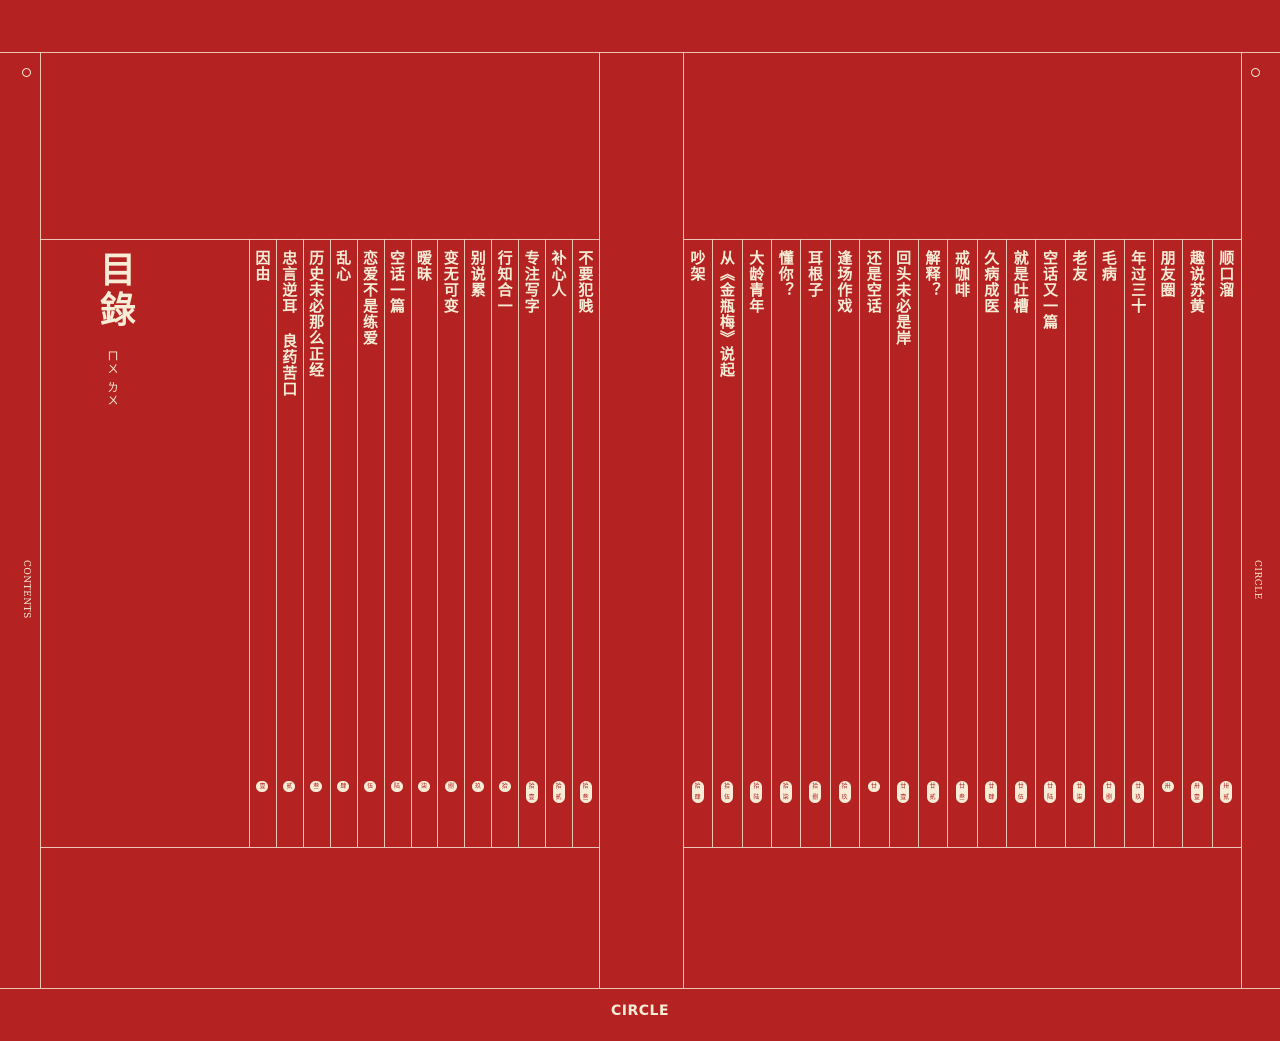 This screenshot has width=1280, height=1041. What do you see at coordinates (1226, 274) in the screenshot?
I see `toc-entry-title: 顺口溜` at bounding box center [1226, 274].